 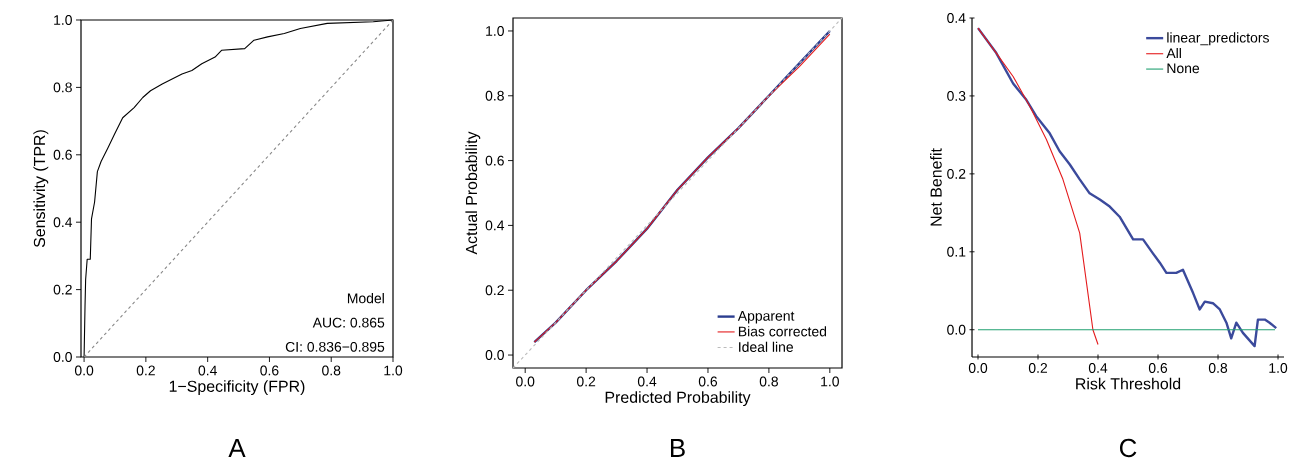 What do you see at coordinates (1218, 39) in the screenshot?
I see `legend-label: linear_predictors` at bounding box center [1218, 39].